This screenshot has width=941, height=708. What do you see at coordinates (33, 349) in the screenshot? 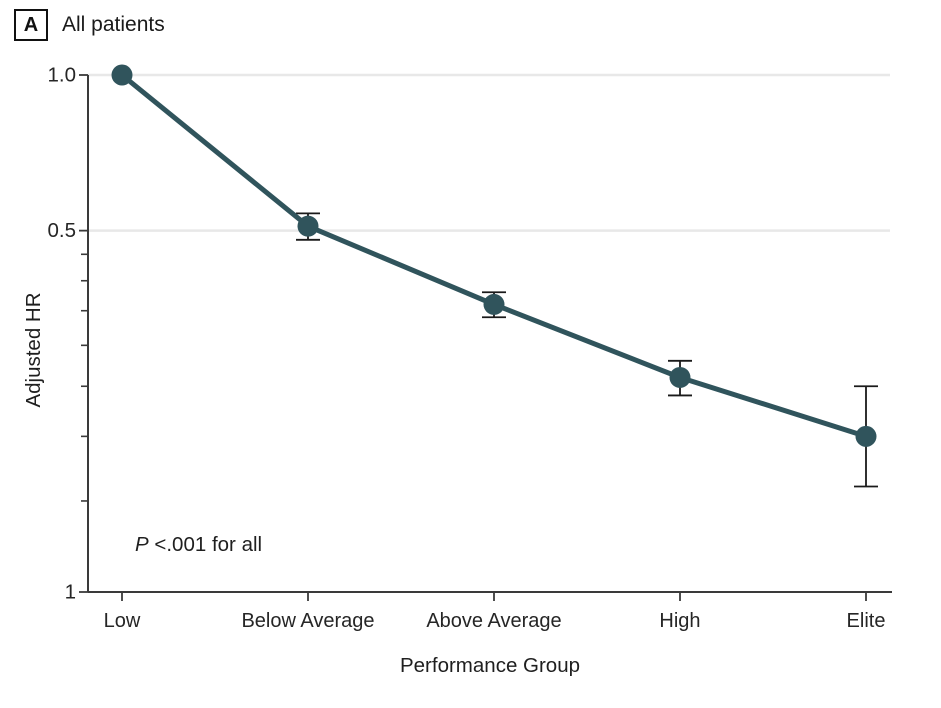
I see `y-axis-title: Adjusted HR` at bounding box center [33, 349].